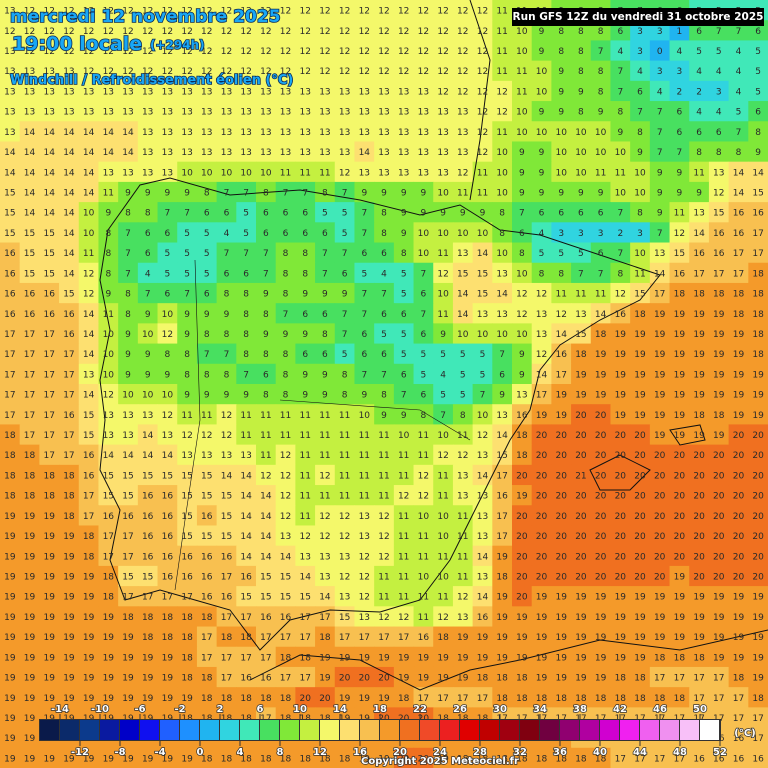  What do you see at coordinates (580, 315) in the screenshot?
I see `cell-value: 13` at bounding box center [580, 315].